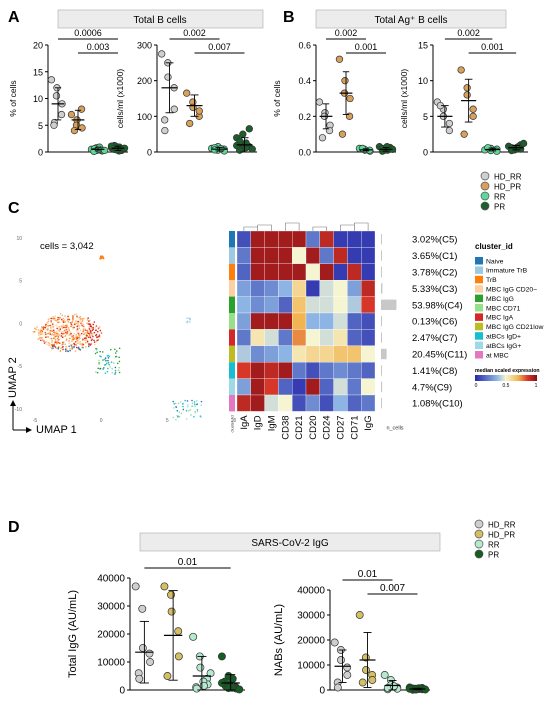  Describe the element at coordinates (493, 555) in the screenshot. I see `legend-label: PR` at that location.